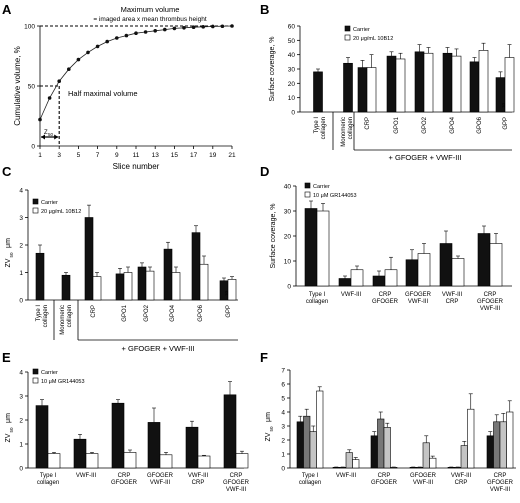 This screenshot has width=520, height=503. What do you see at coordinates (198, 483) in the screenshot?
I see `e-category-label: CRP` at bounding box center [198, 483].